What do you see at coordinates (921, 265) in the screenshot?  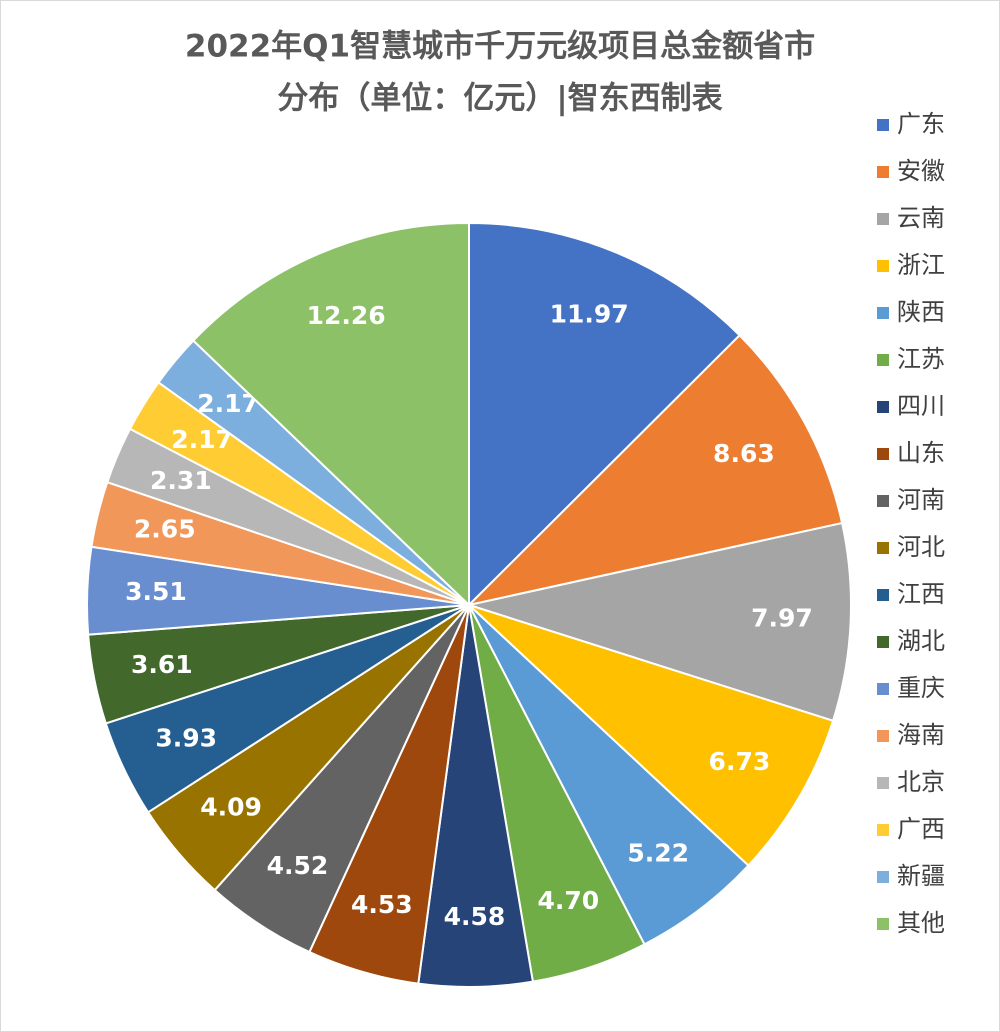 I see `legend-label: 浙江` at bounding box center [921, 265].